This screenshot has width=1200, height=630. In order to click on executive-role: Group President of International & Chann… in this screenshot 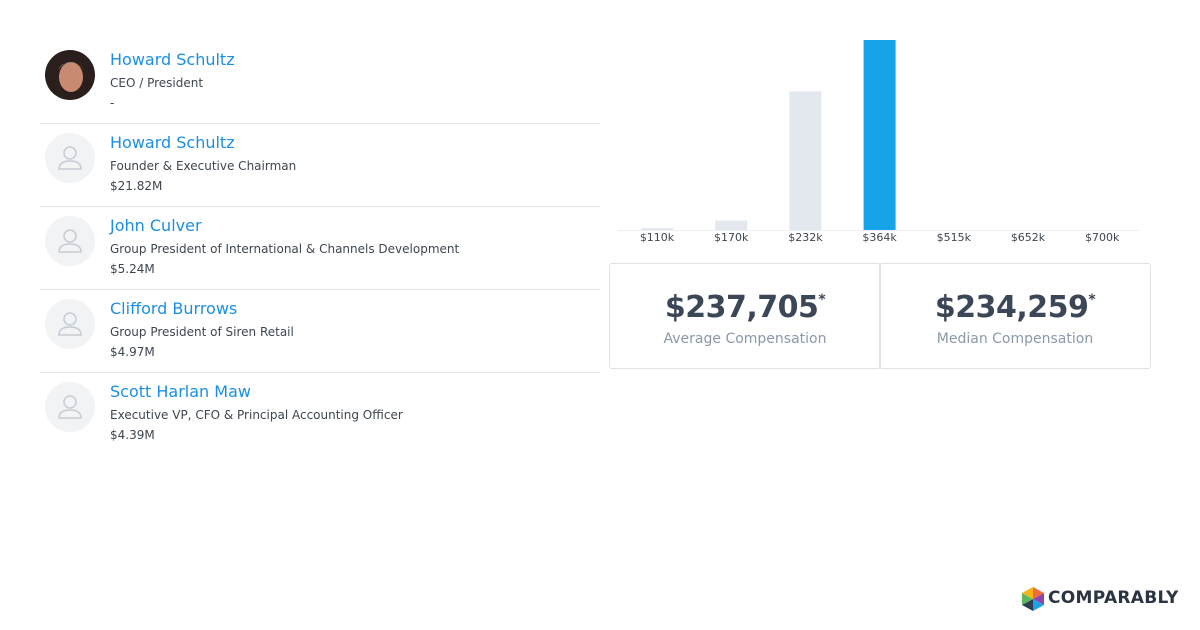, I will do `click(285, 249)`.